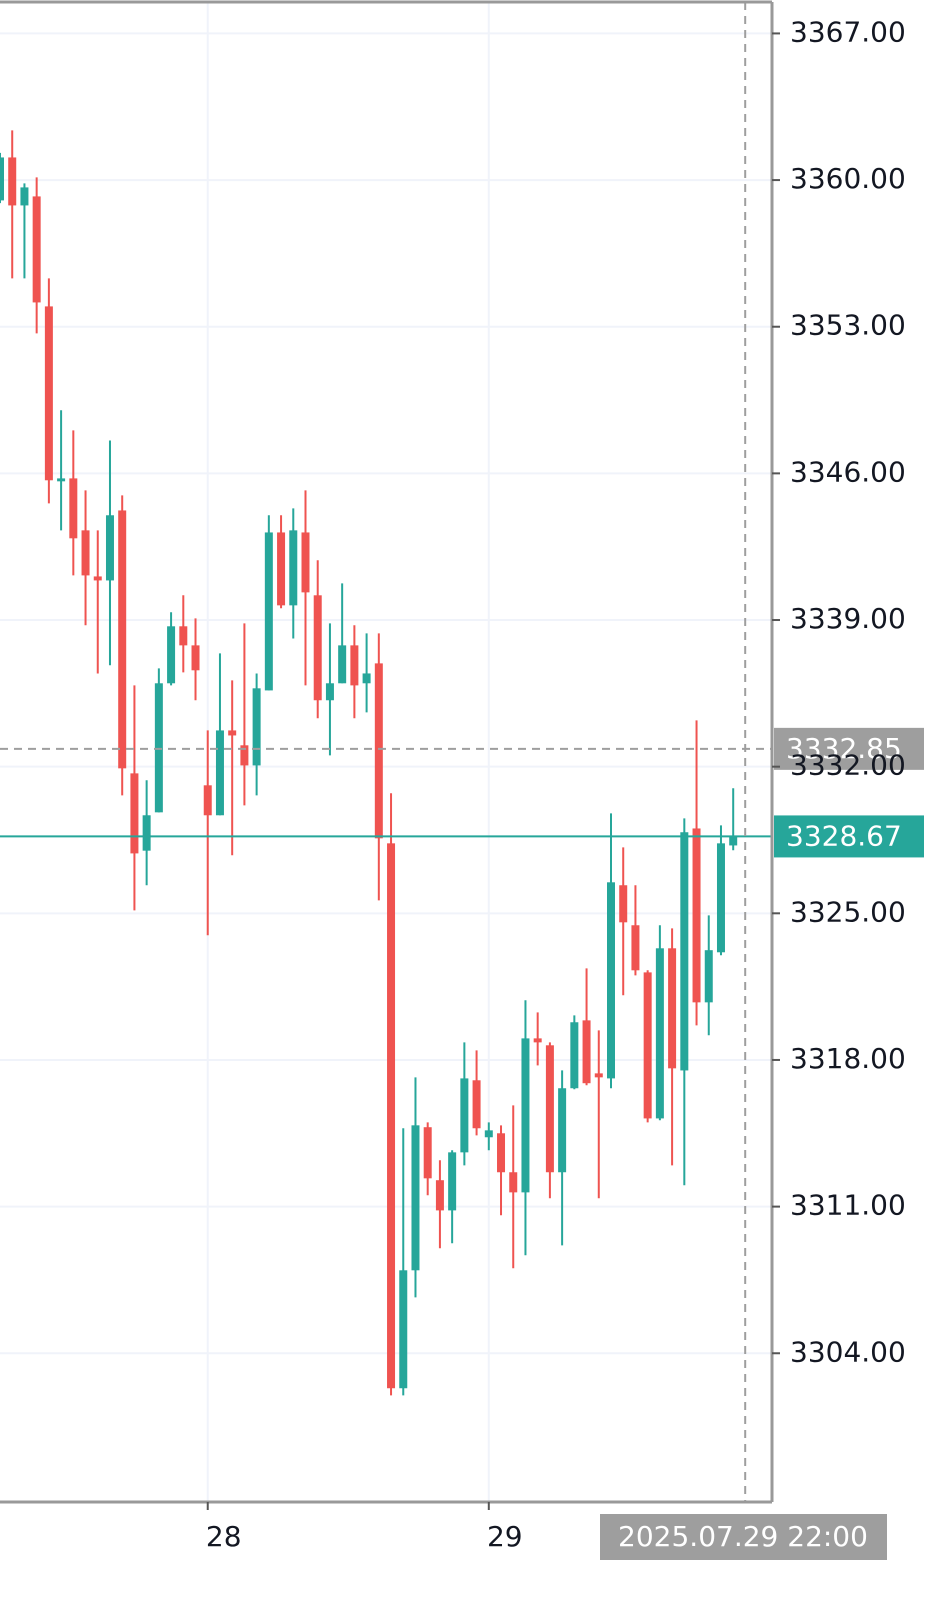 The height and width of the screenshot is (1601, 945). What do you see at coordinates (848, 178) in the screenshot?
I see `y-tick-label: 3360.00` at bounding box center [848, 178].